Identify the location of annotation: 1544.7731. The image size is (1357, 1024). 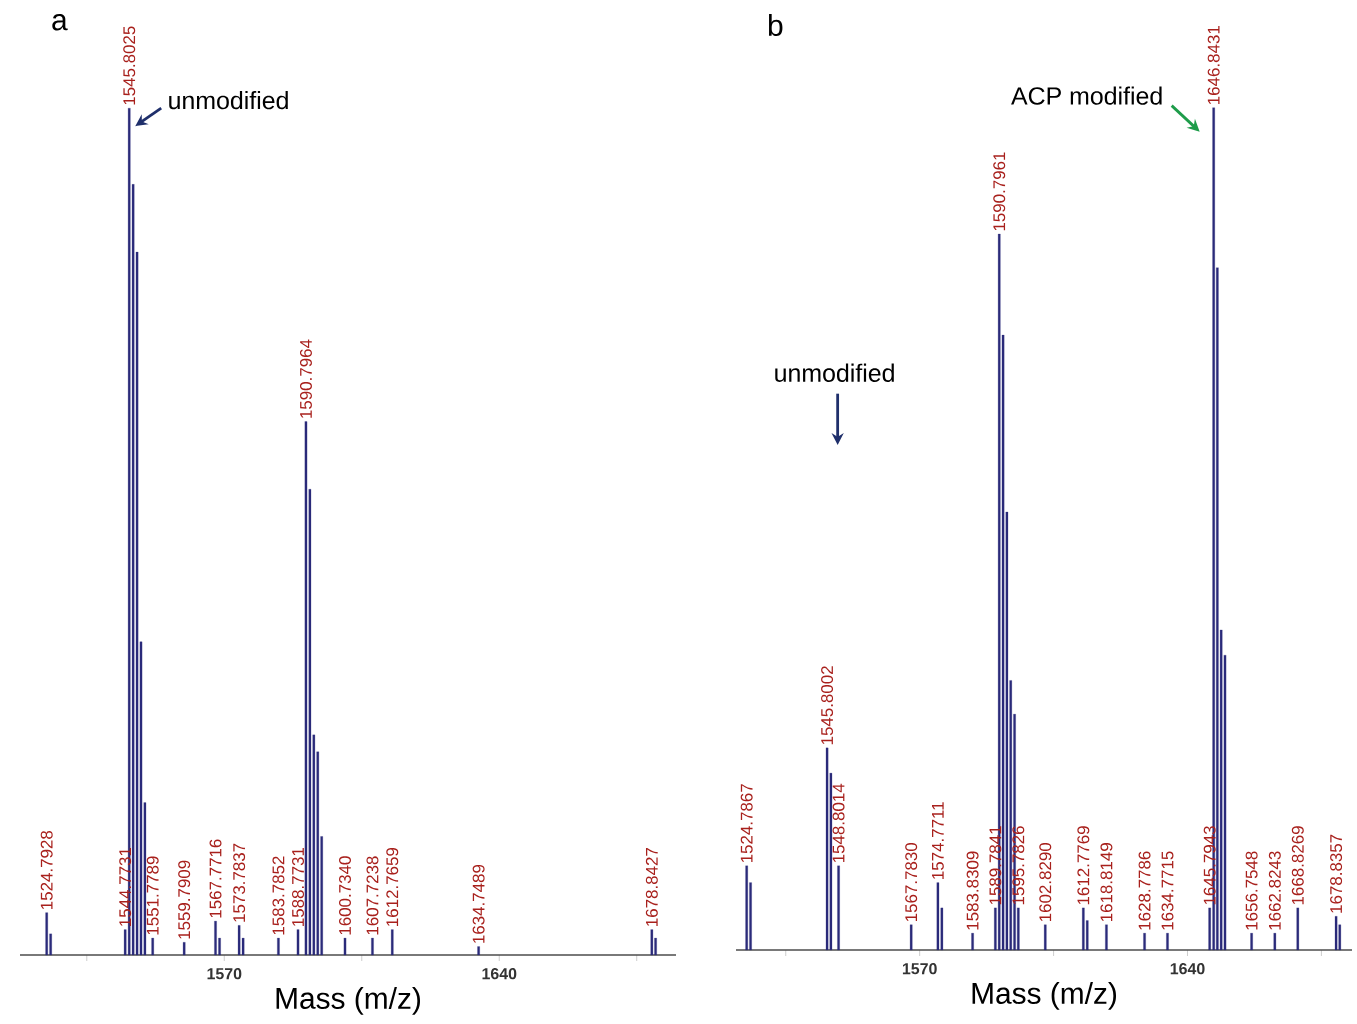
(125, 886).